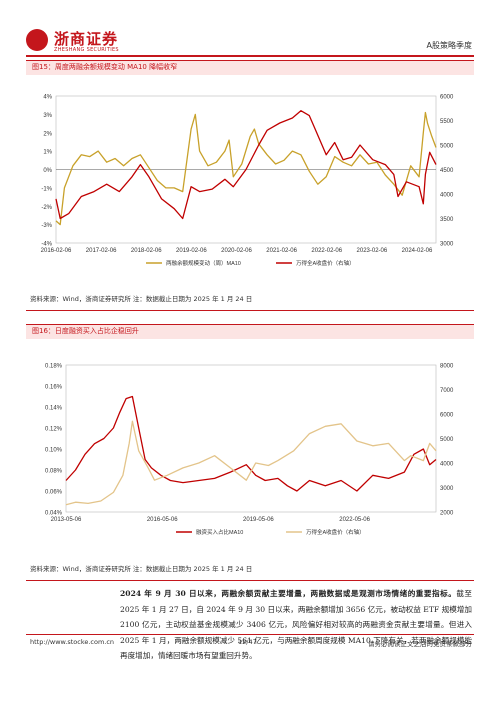 The width and height of the screenshot is (500, 707). What do you see at coordinates (46, 208) in the screenshot?
I see `y-left-tick-label: -2%` at bounding box center [46, 208].